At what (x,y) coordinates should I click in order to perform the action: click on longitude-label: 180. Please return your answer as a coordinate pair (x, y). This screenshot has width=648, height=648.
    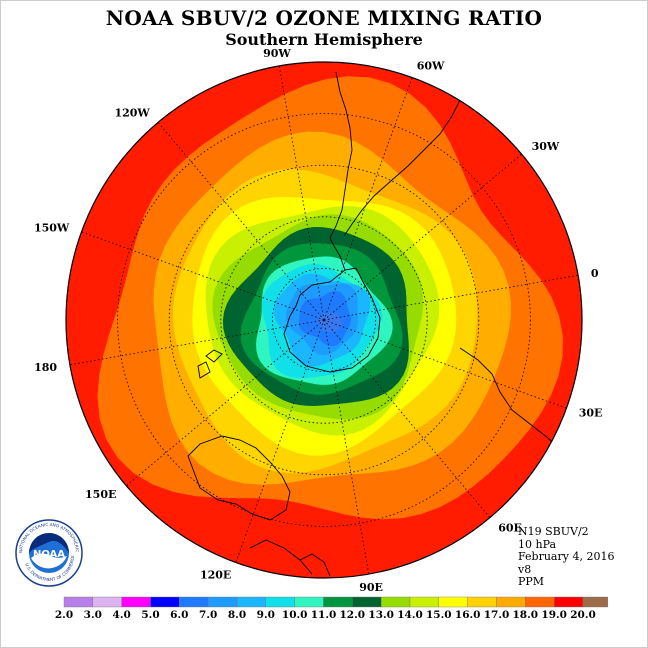
    Looking at the image, I should click on (45, 367).